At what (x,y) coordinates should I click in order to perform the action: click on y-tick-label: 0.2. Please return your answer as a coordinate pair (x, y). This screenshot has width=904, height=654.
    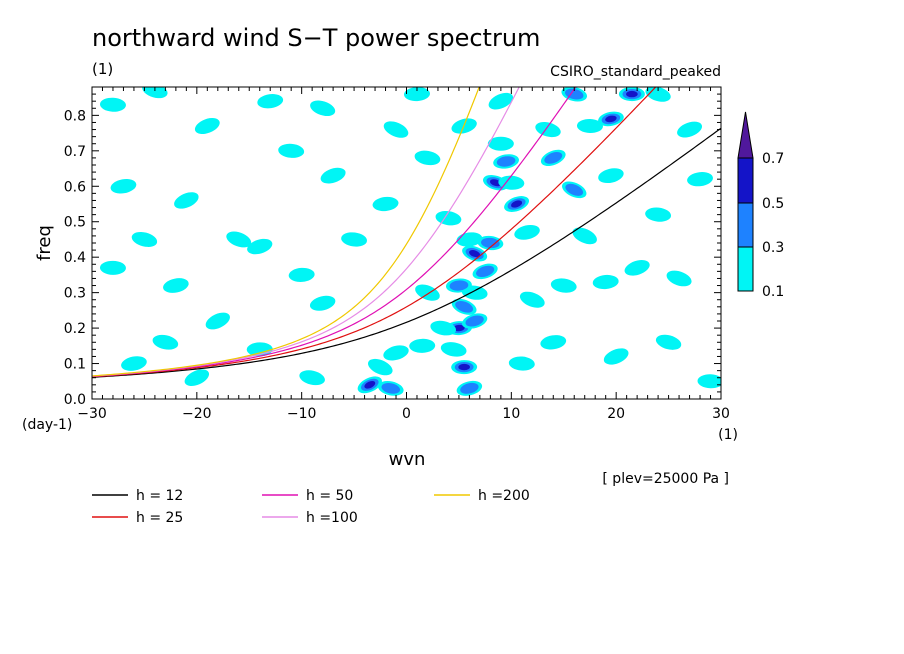
    Looking at the image, I should click on (75, 329).